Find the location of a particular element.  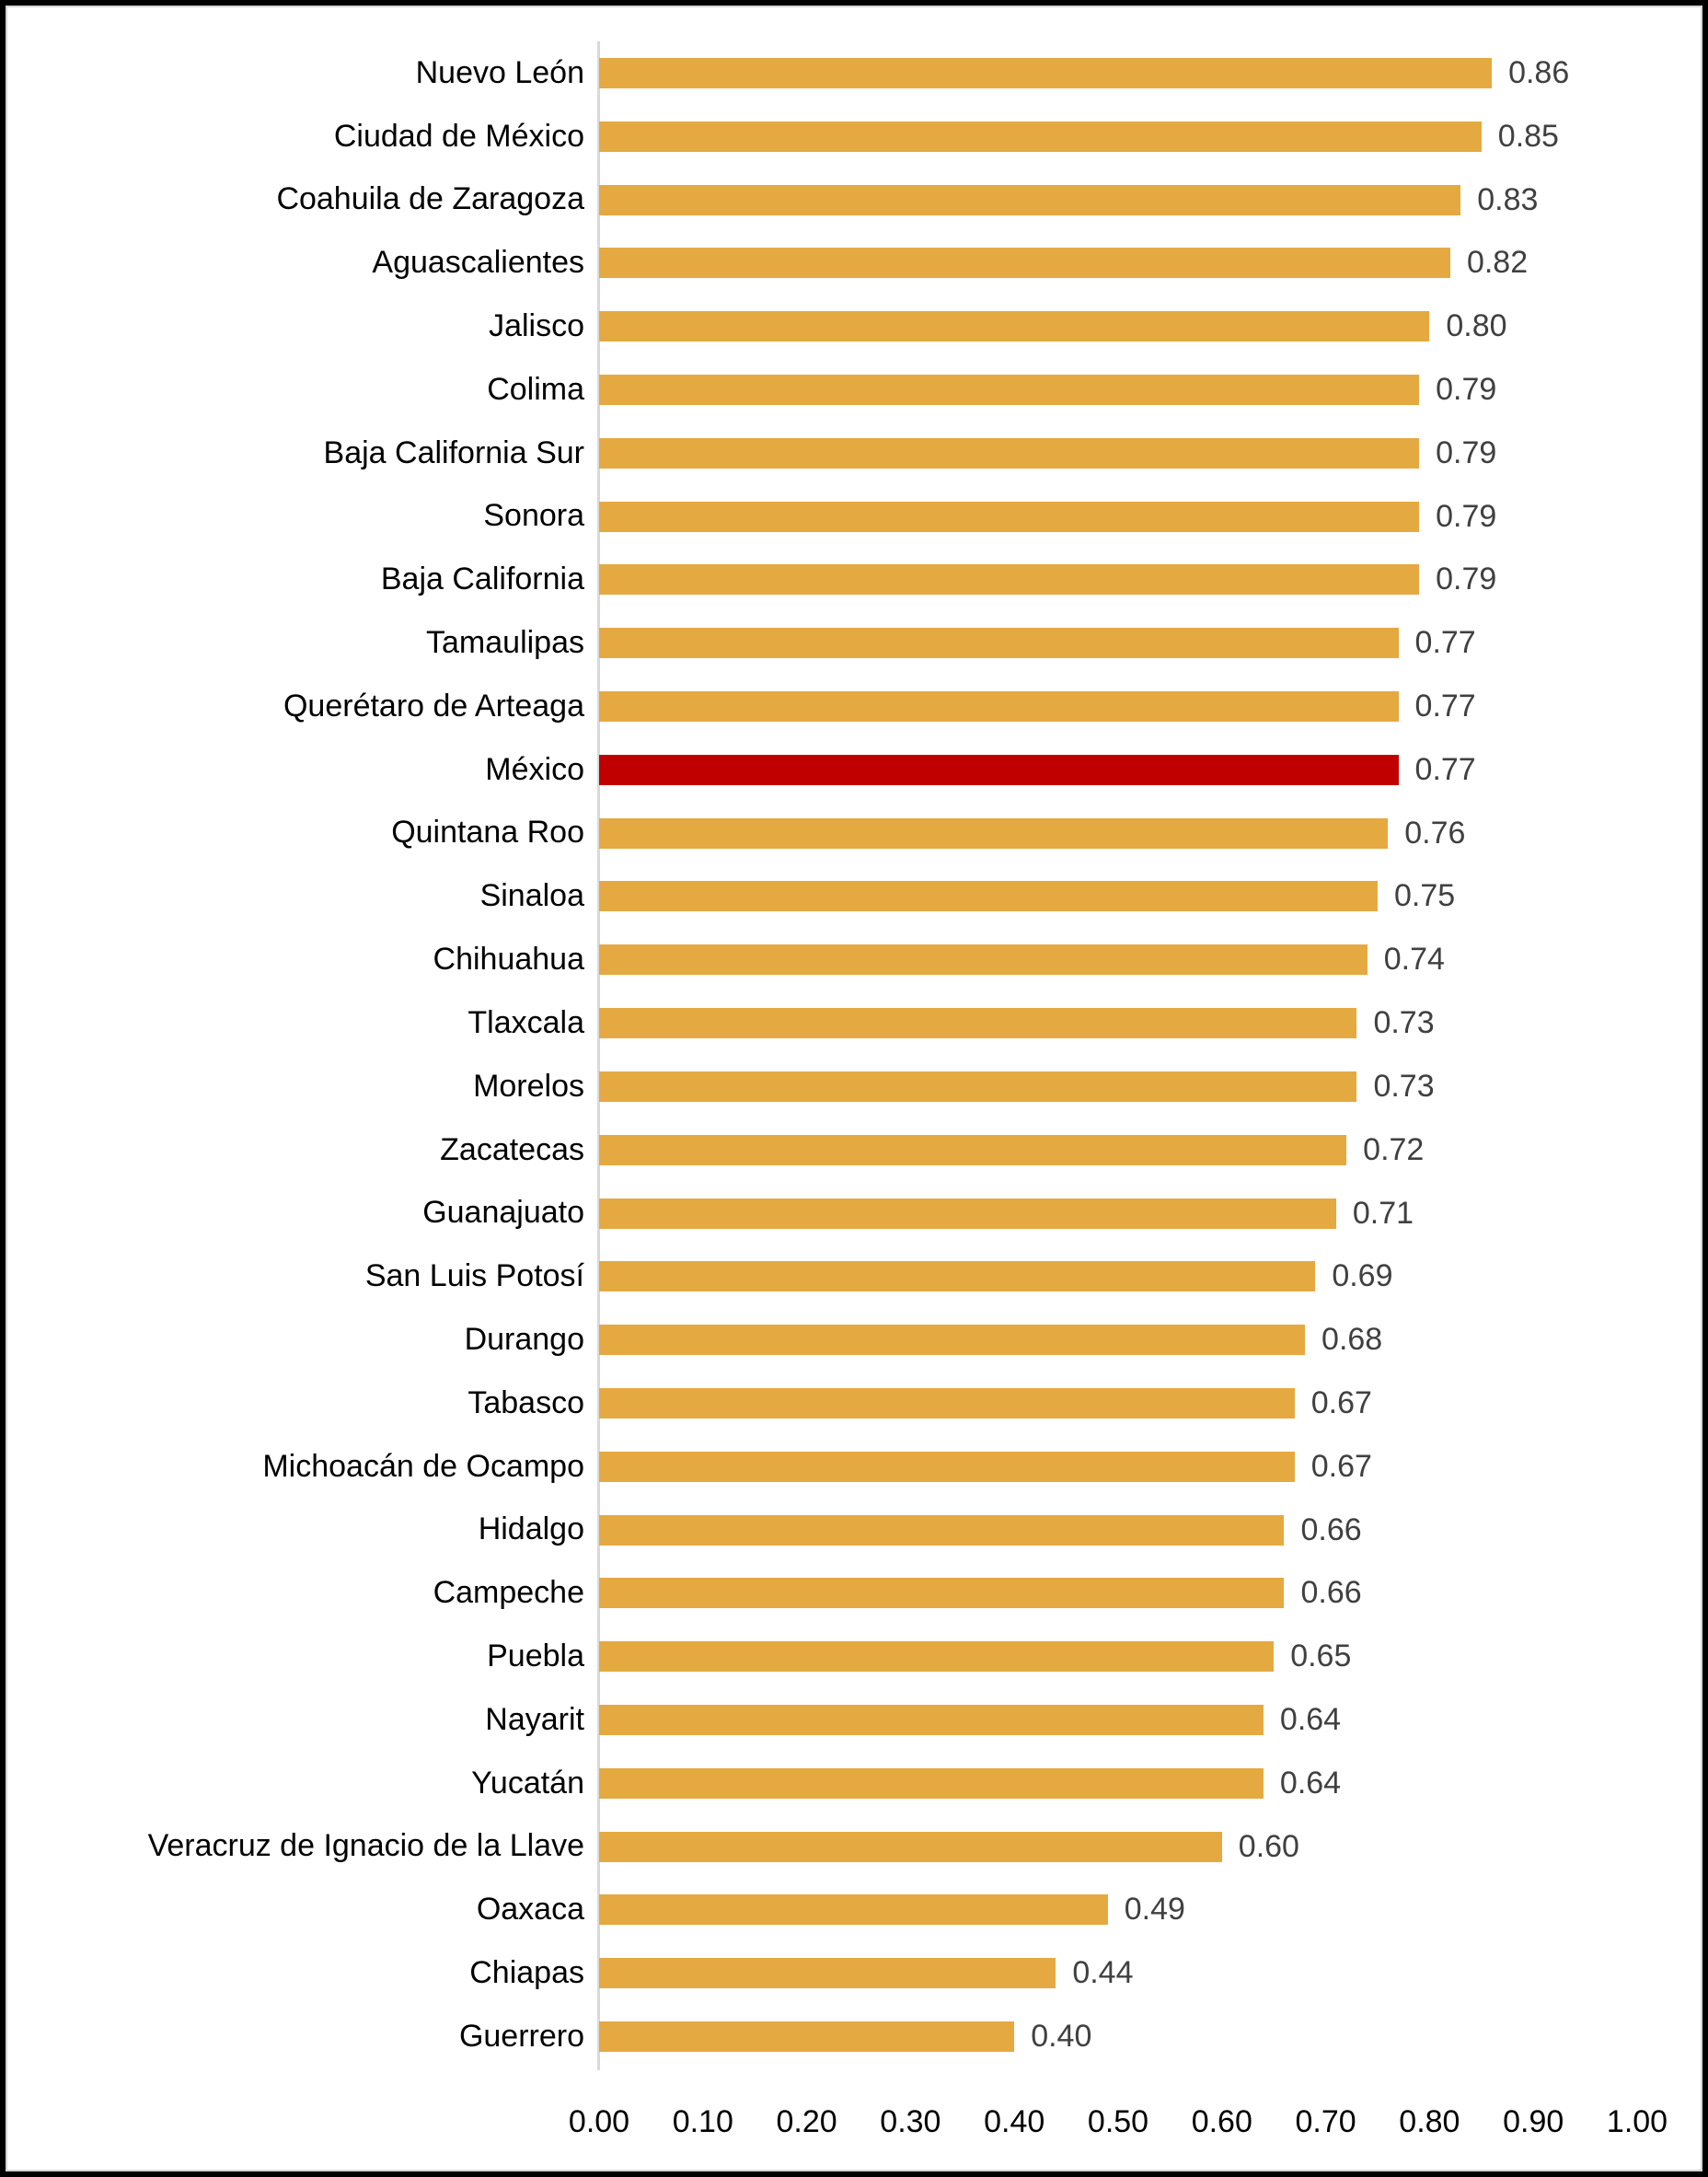

category-label: Tabasco is located at coordinates (525, 1402).